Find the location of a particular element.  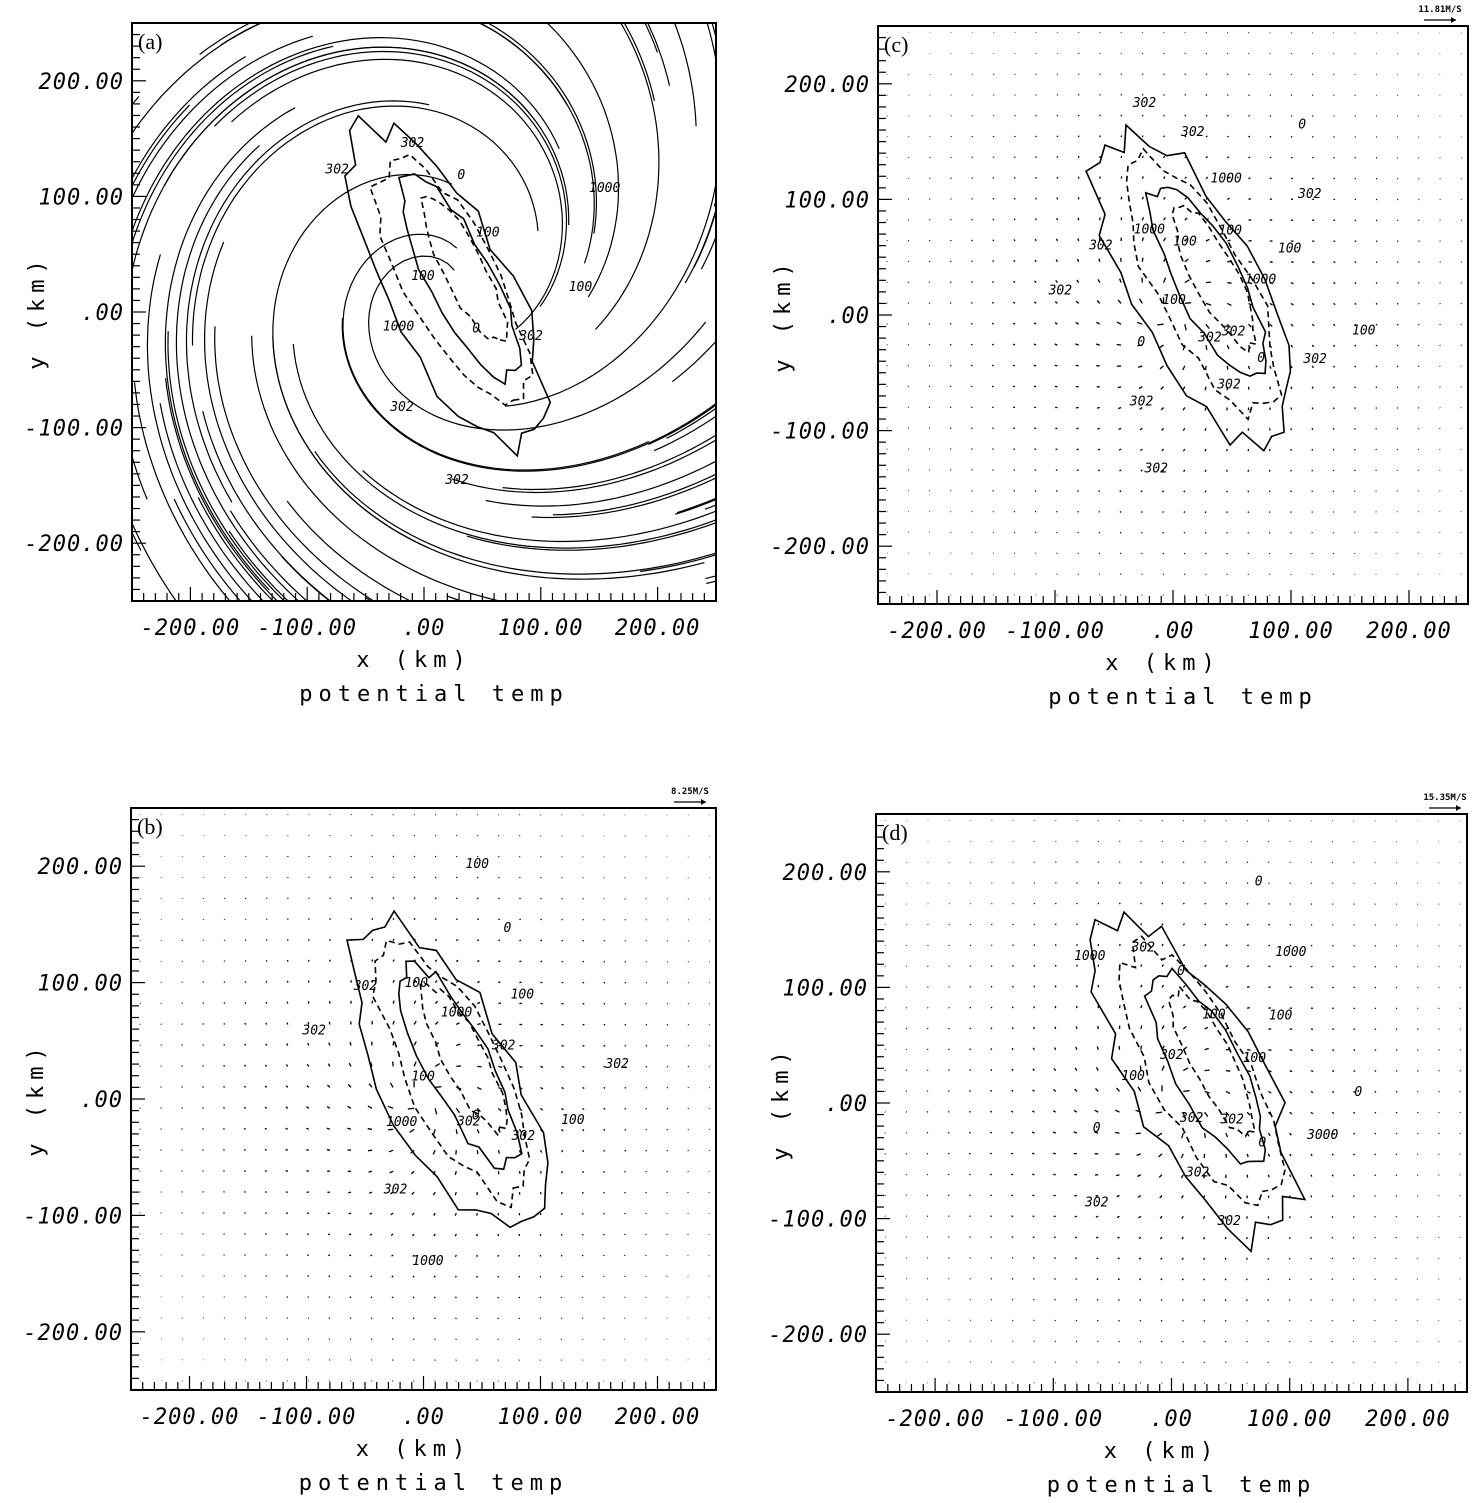

y-tick-label: 200.00 is located at coordinates (825, 873).